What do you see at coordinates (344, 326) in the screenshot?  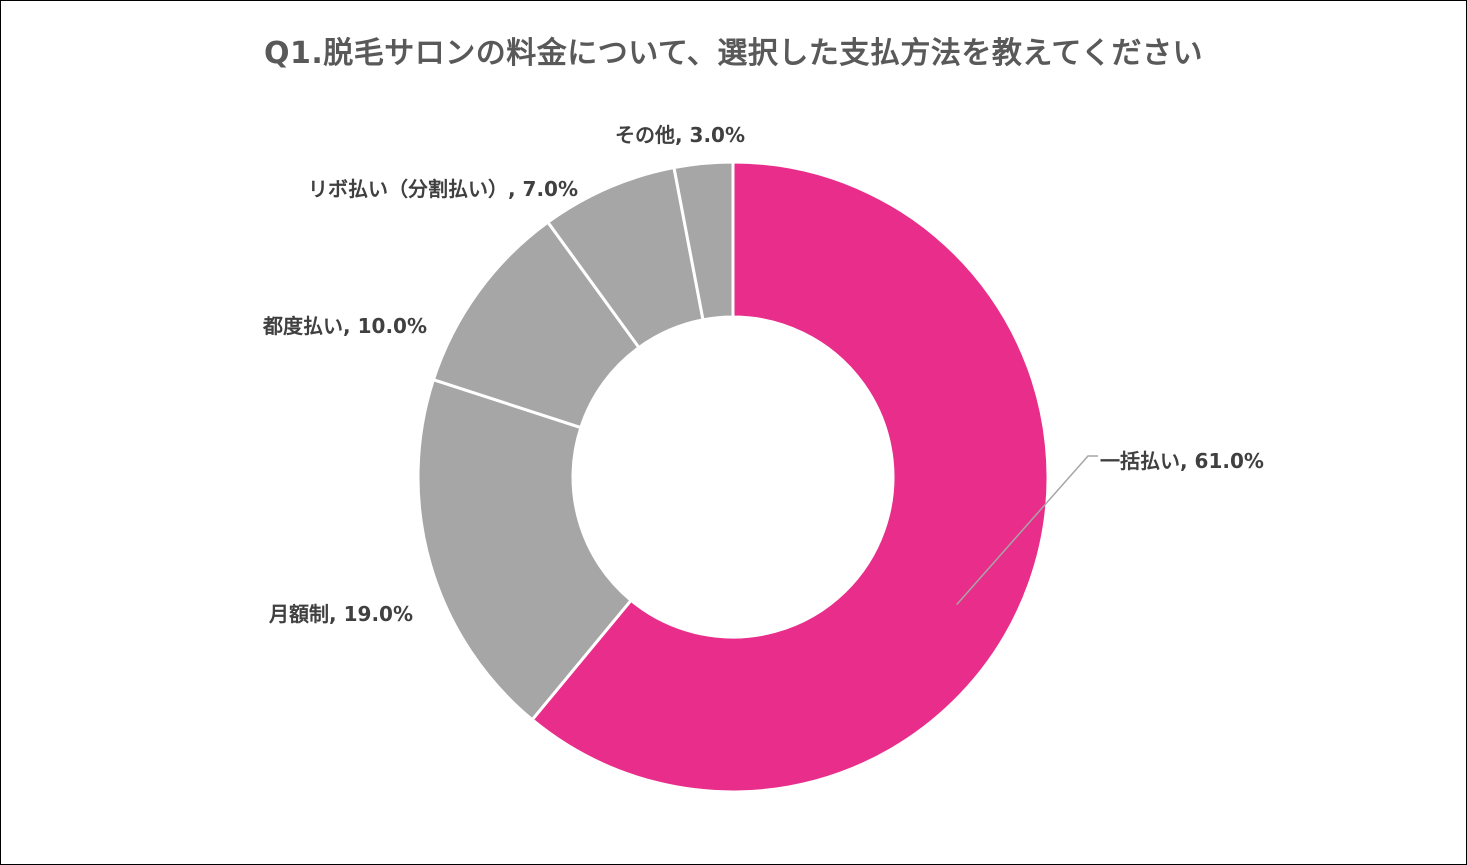 I see `slice-label-3: 都度払い, 10.0%` at bounding box center [344, 326].